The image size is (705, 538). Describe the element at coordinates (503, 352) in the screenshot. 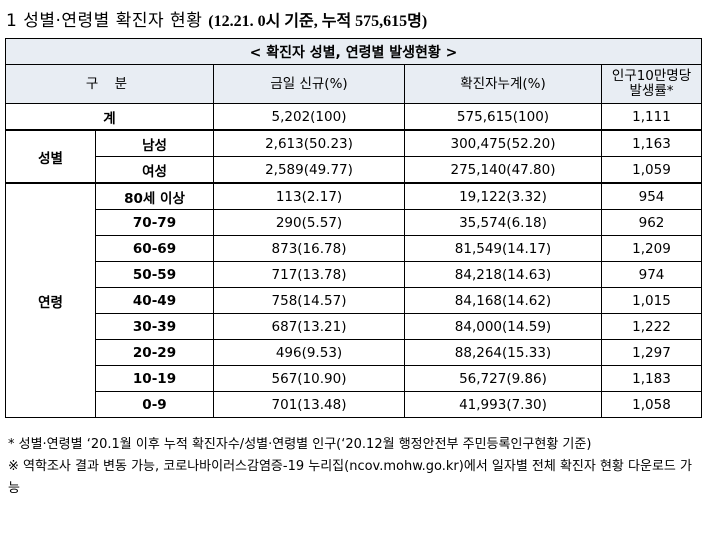

I see `cell-cumulative: 88,264(15.33)` at that location.